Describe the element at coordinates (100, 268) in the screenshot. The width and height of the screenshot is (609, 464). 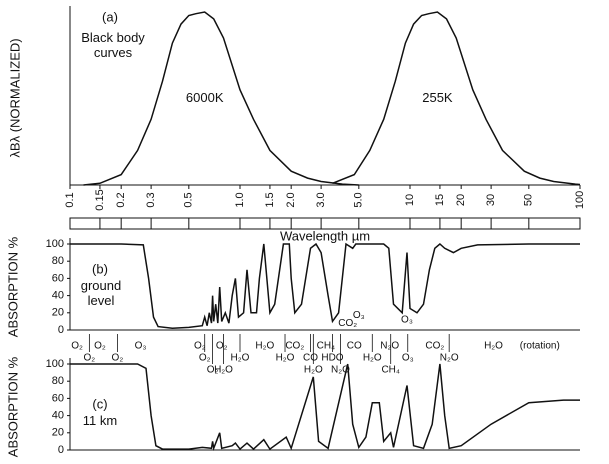
I see `panel-b-label: (b)` at that location.